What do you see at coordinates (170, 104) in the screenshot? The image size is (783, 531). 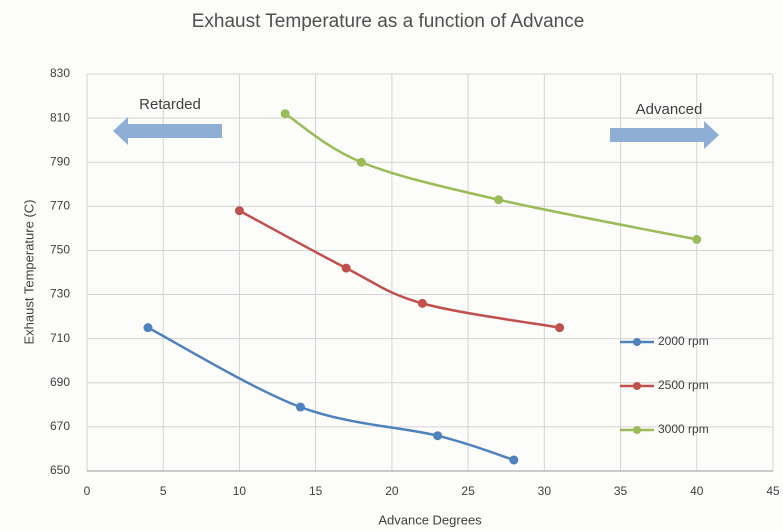 I see `annotation: Retarded` at bounding box center [170, 104].